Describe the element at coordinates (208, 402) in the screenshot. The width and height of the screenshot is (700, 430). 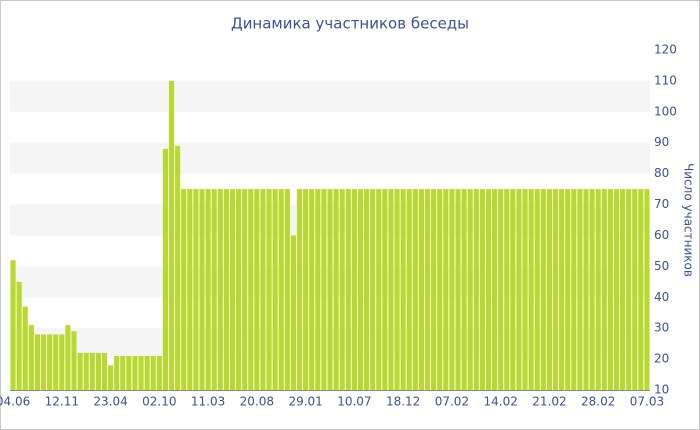
I see `x-tick-label: 11.03` at that location.